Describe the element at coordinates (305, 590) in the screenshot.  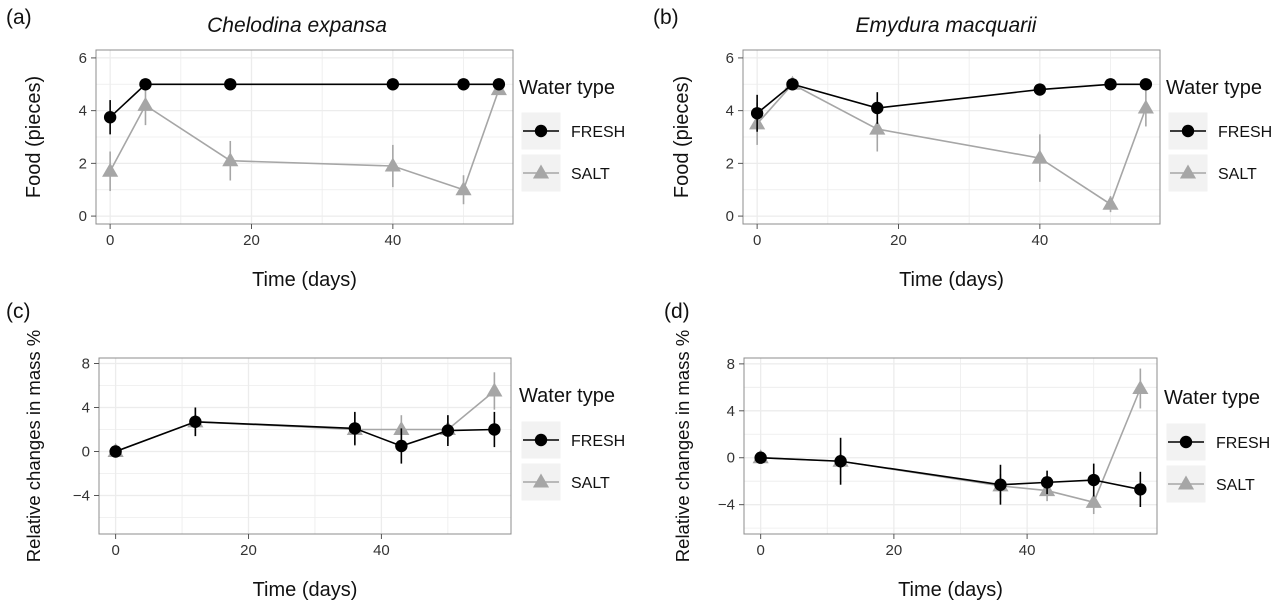
I see `panel-c-x-axis-title: Time (days)` at that location.